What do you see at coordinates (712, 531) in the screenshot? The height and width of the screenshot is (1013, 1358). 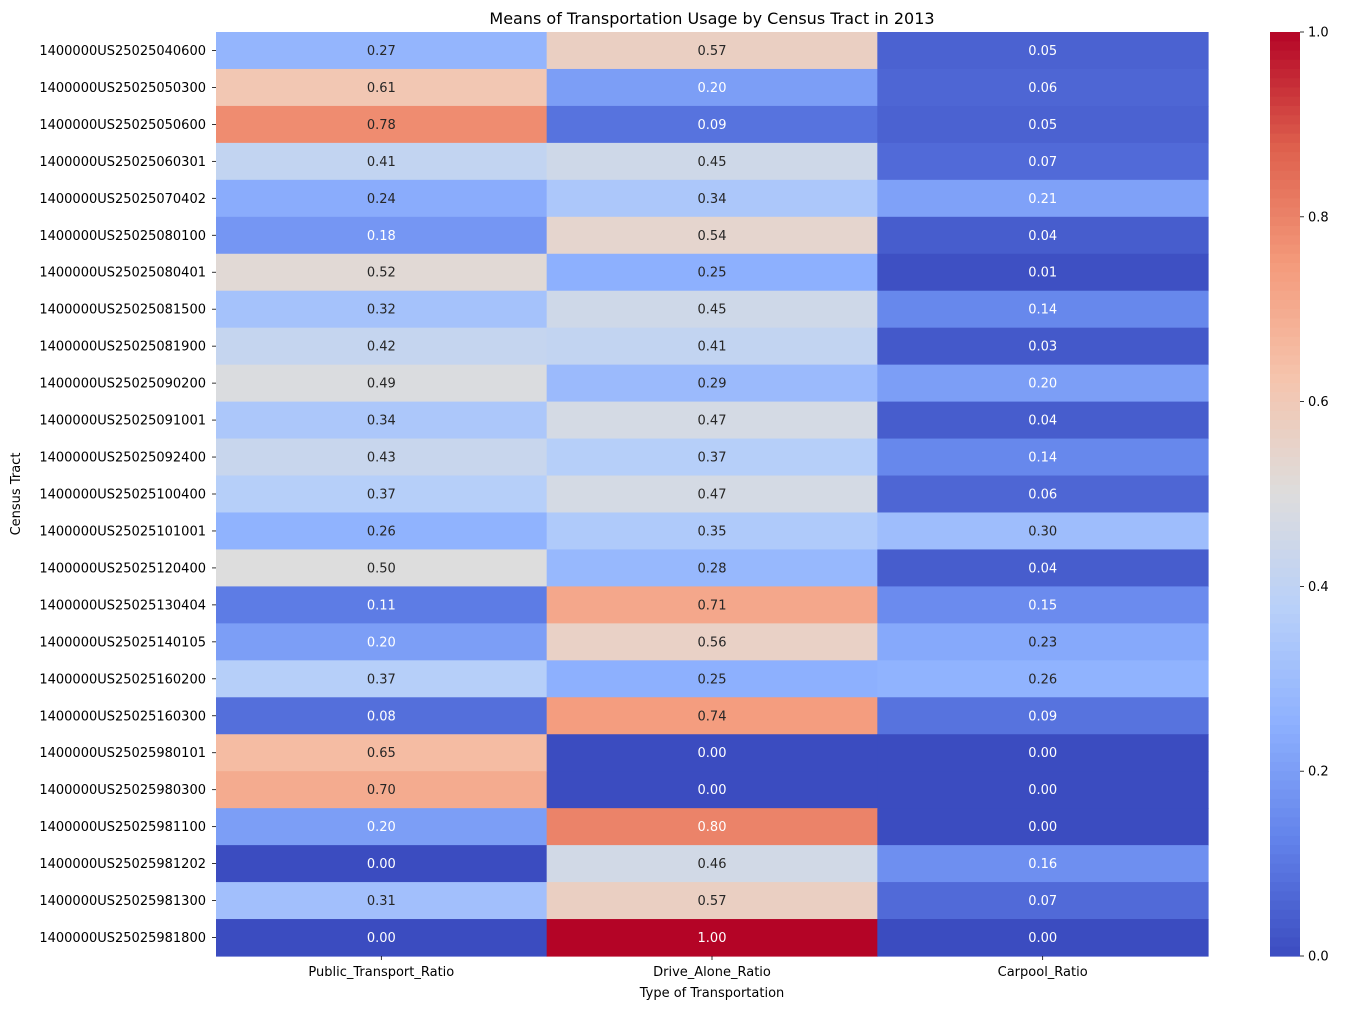 I see `cell-value-label: 0.35` at bounding box center [712, 531].